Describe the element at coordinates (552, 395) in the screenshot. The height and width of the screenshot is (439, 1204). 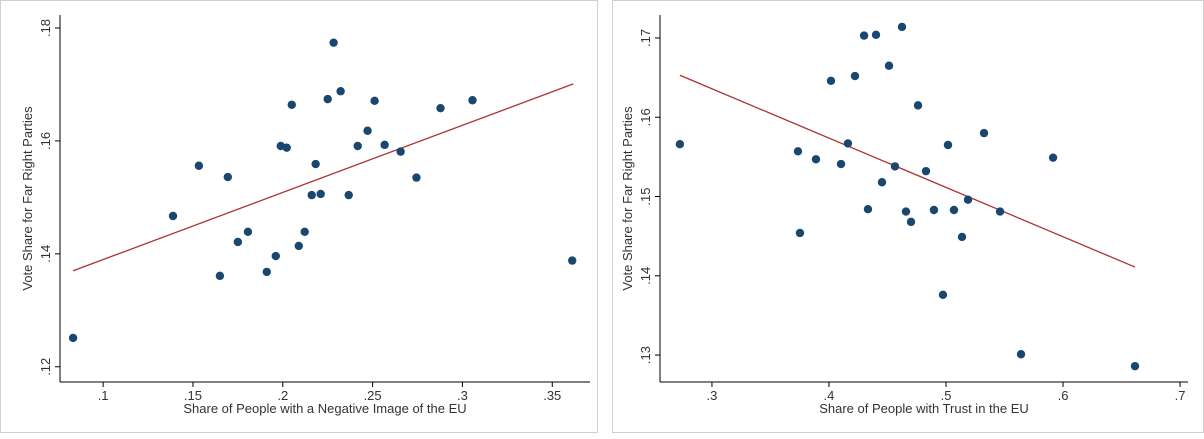
I see `x-tick-label: .35` at that location.